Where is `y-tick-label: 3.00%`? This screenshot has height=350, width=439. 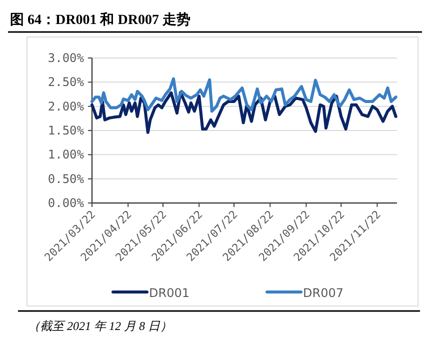
y-tick-label: 3.00% is located at coordinates (66, 58).